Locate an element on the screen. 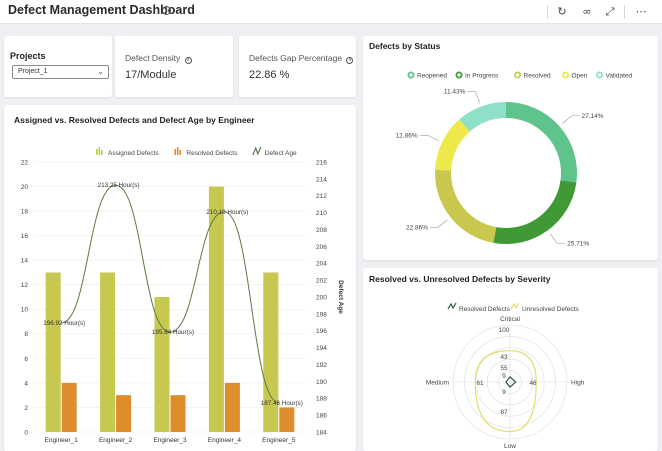 This screenshot has width=662, height=451. radar-axis-label: Medium is located at coordinates (437, 382).